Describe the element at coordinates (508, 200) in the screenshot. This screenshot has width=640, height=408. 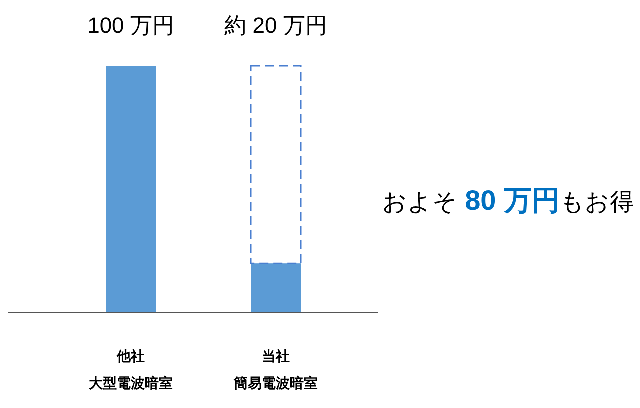
I see `text: 80 万円` at that location.